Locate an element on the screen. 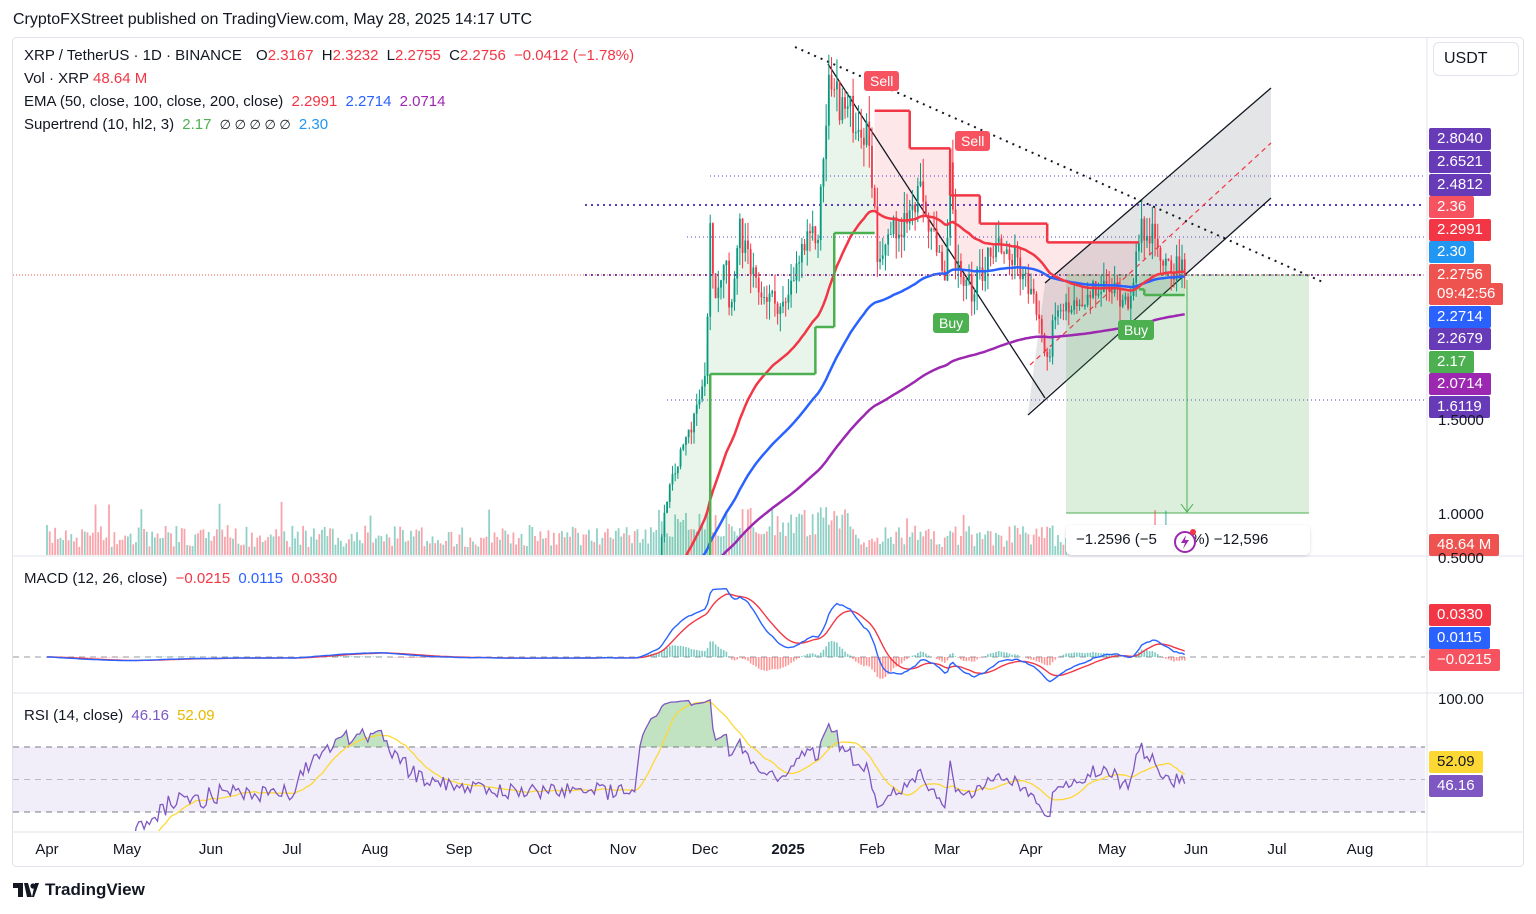 This screenshot has width=1536, height=914. macd-histogram is located at coordinates (617, 659).